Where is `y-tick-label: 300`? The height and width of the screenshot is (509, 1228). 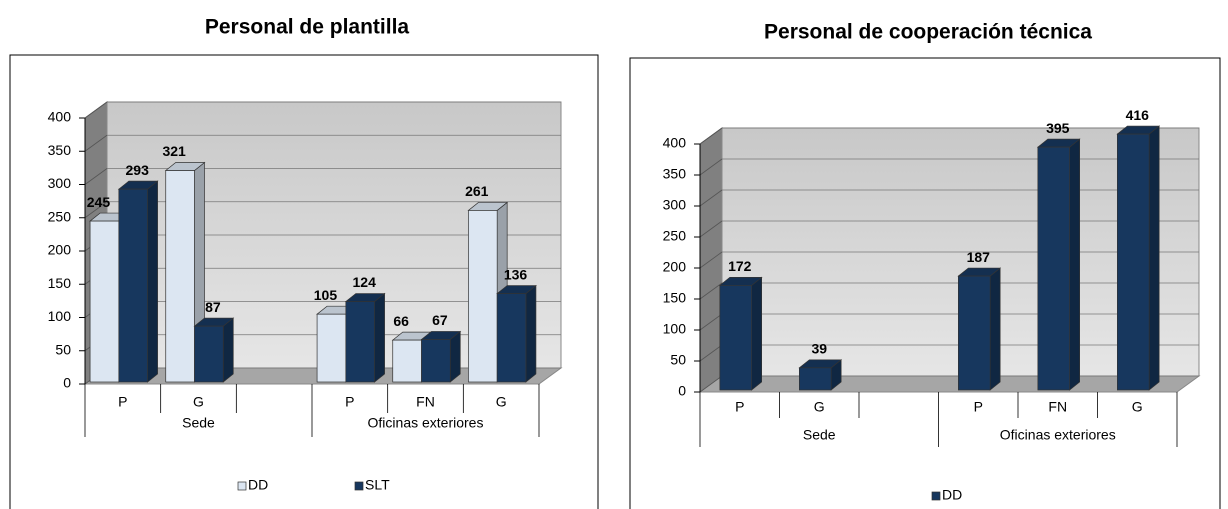 y-tick-label: 300 is located at coordinates (675, 205).